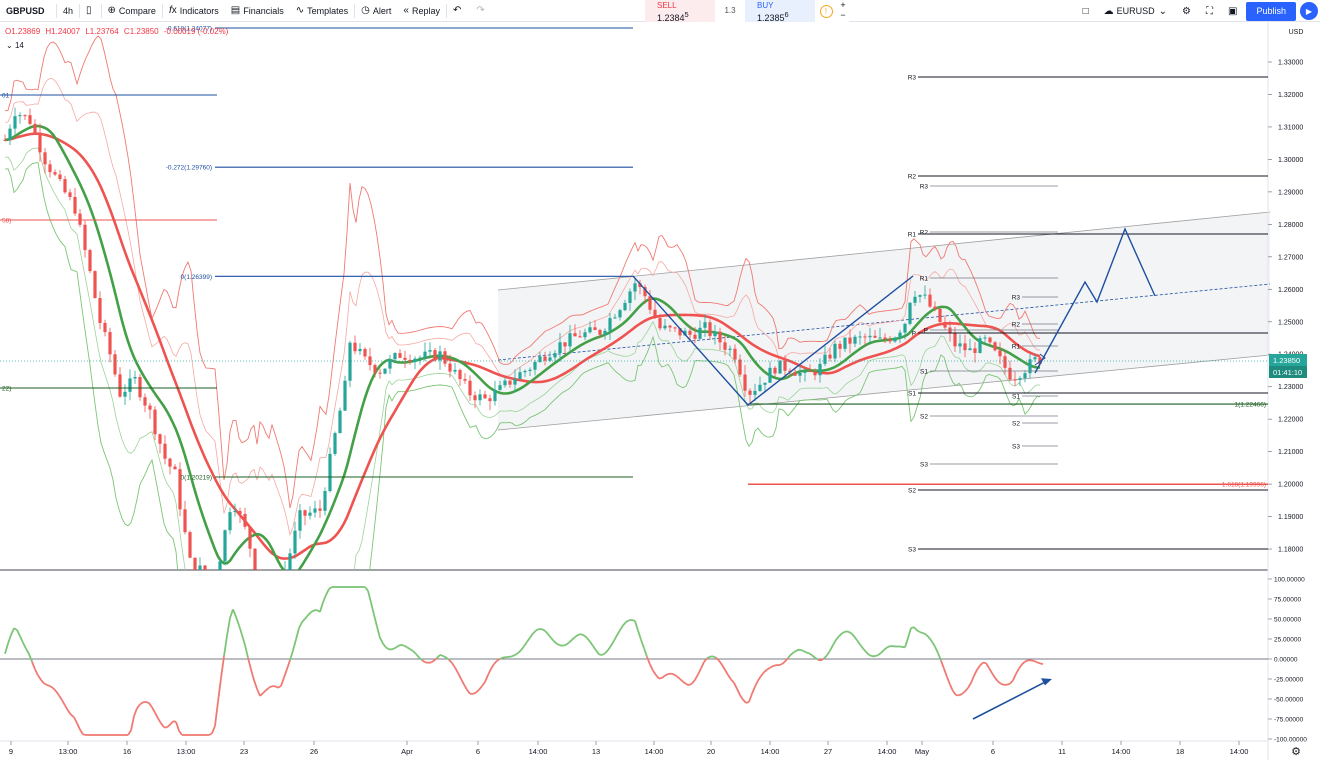  I want to click on fullscreen-button: ⛶, so click(1211, 11).